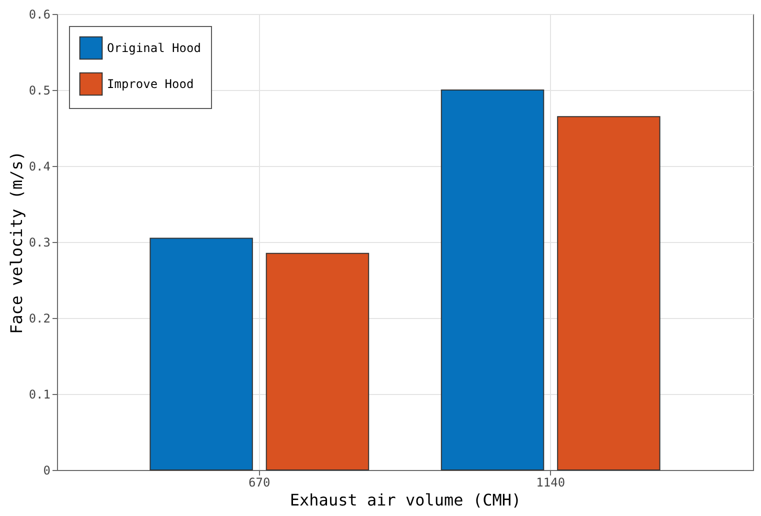  Describe the element at coordinates (406, 500) in the screenshot. I see `x-axis-title: Exhaust air volume (CMH)` at that location.